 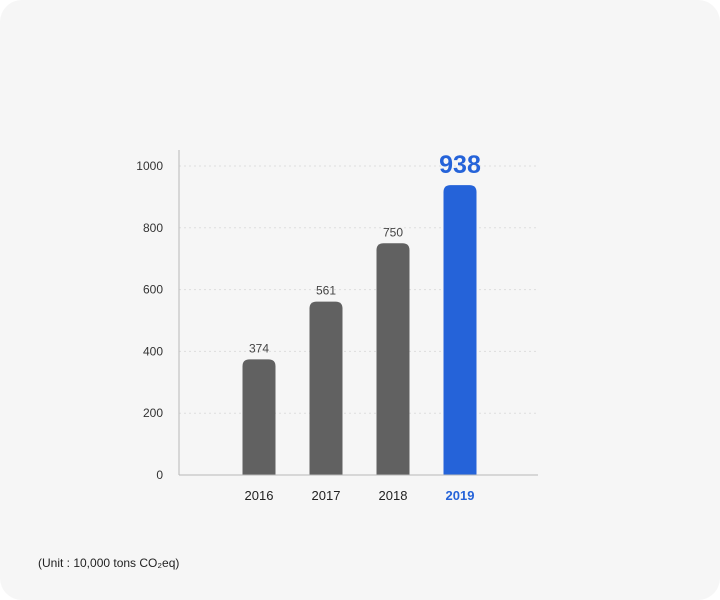 What do you see at coordinates (360, 495) in the screenshot?
I see `category-labels: 2016 2017 2018 2019` at bounding box center [360, 495].